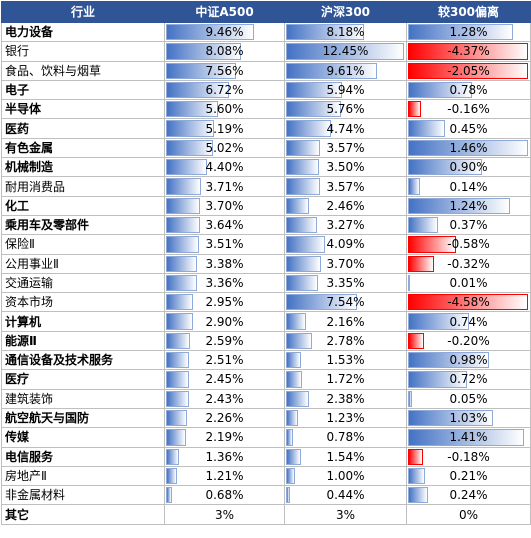 Image resolution: width=531 pixels, height=538 pixels. What do you see at coordinates (468, 51) in the screenshot?
I see `deviation-cell: -4.37%` at bounding box center [468, 51].